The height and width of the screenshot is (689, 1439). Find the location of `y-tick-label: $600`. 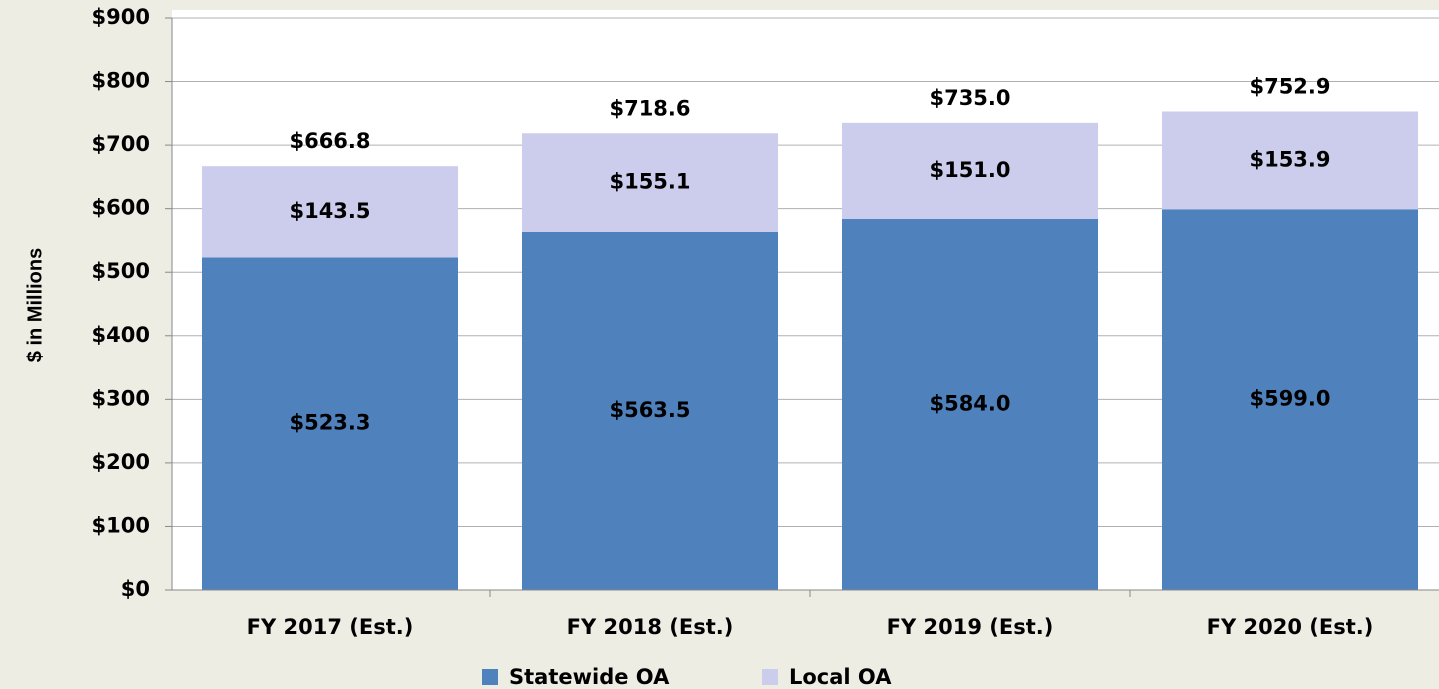

y-tick-label: $600 is located at coordinates (121, 208).